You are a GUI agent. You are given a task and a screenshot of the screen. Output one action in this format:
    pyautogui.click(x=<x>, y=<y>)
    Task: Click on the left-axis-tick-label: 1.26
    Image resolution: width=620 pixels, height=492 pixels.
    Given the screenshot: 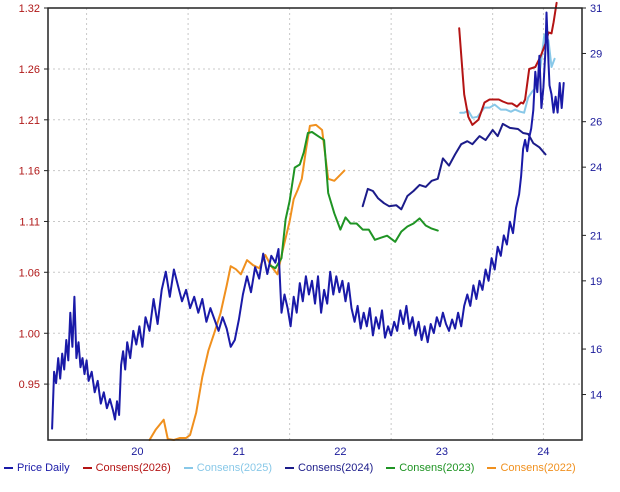 What is the action you would take?
    pyautogui.click(x=29, y=70)
    